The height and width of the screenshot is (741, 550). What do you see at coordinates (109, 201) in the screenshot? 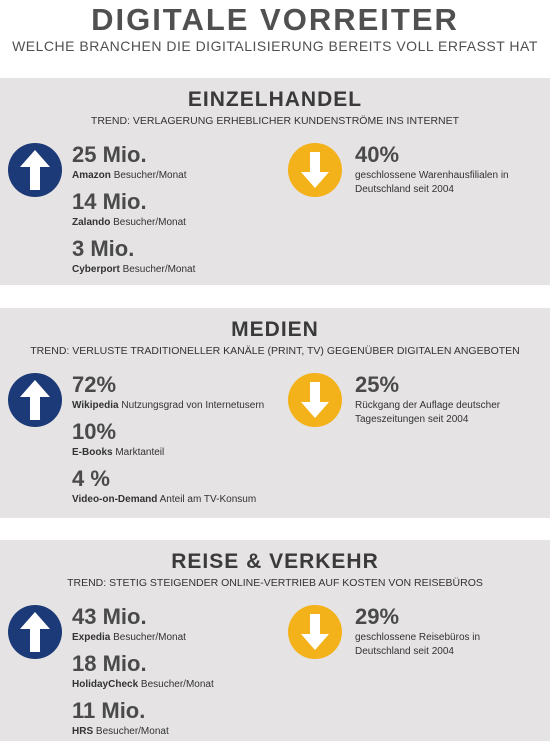
I see `stat-value: 14 Mio.` at bounding box center [109, 201].